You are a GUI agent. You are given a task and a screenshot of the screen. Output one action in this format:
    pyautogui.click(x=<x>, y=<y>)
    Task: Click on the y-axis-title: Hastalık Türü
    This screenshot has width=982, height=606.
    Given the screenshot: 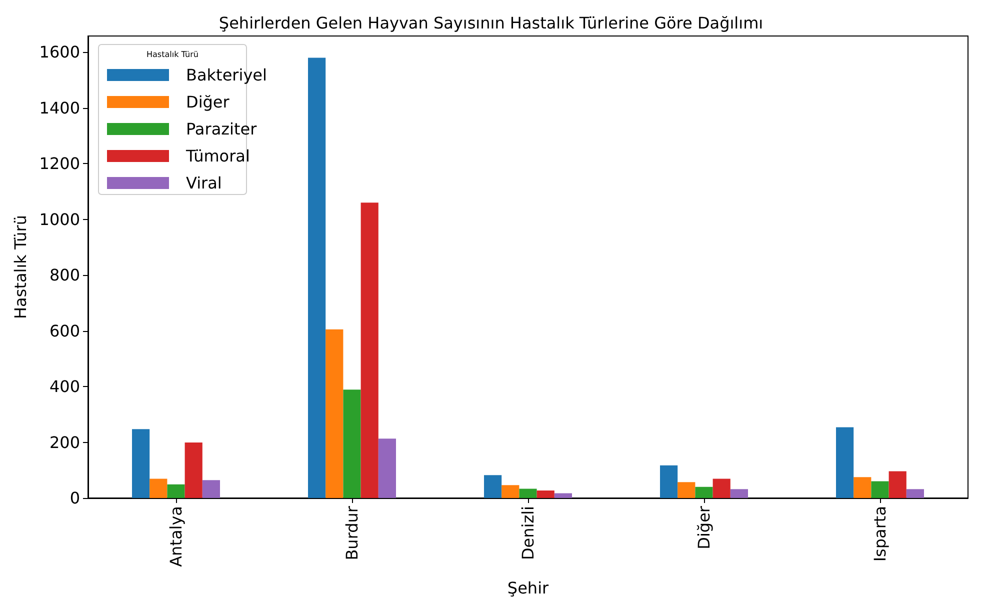 What is the action you would take?
    pyautogui.click(x=20, y=267)
    